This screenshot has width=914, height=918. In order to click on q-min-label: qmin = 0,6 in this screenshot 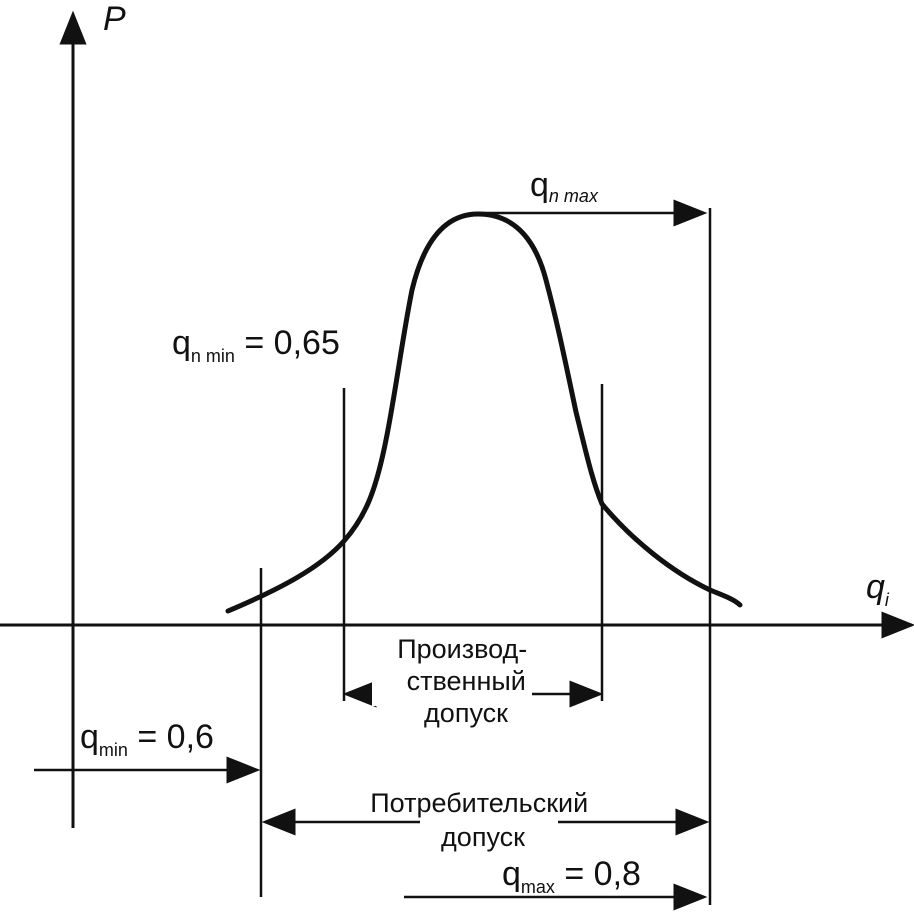, I will do `click(147, 739)`.